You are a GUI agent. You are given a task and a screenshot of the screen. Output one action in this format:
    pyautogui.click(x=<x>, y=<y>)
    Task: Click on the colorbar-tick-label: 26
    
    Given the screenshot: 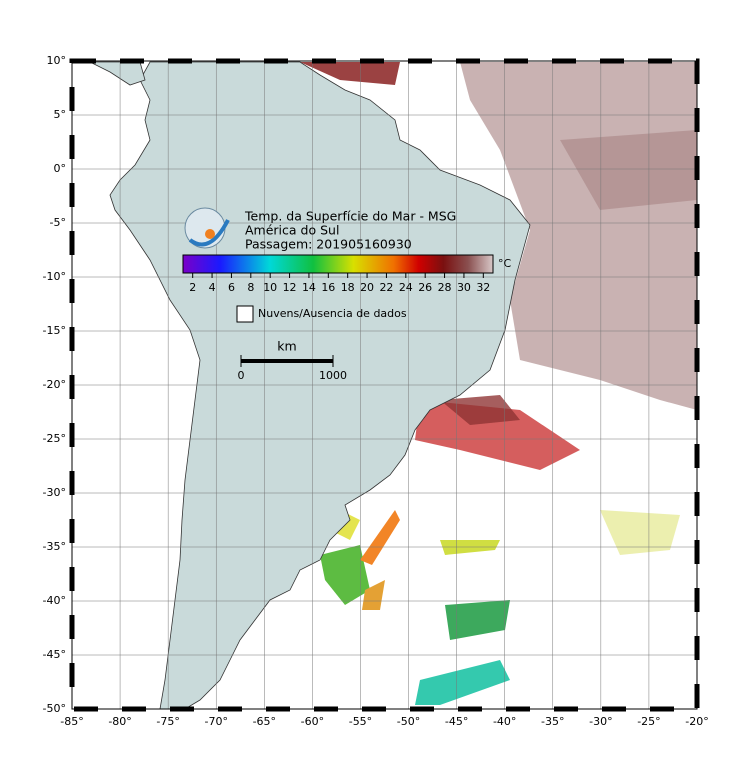 What is the action you would take?
    pyautogui.click(x=425, y=287)
    